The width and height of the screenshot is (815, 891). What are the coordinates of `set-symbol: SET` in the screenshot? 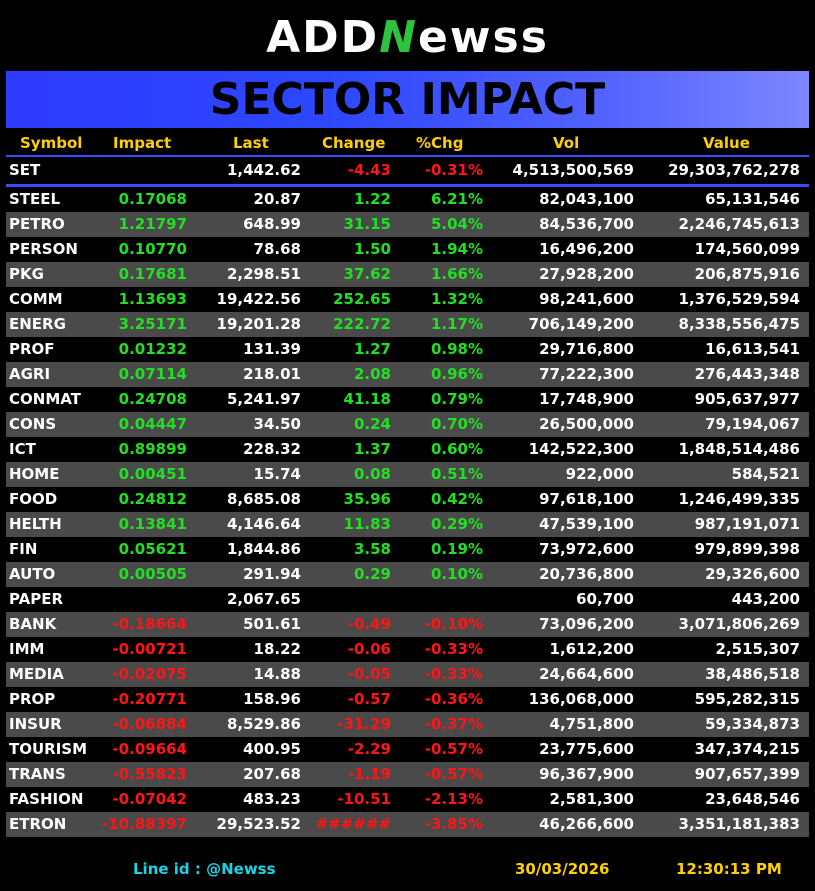 It's located at (25, 170).